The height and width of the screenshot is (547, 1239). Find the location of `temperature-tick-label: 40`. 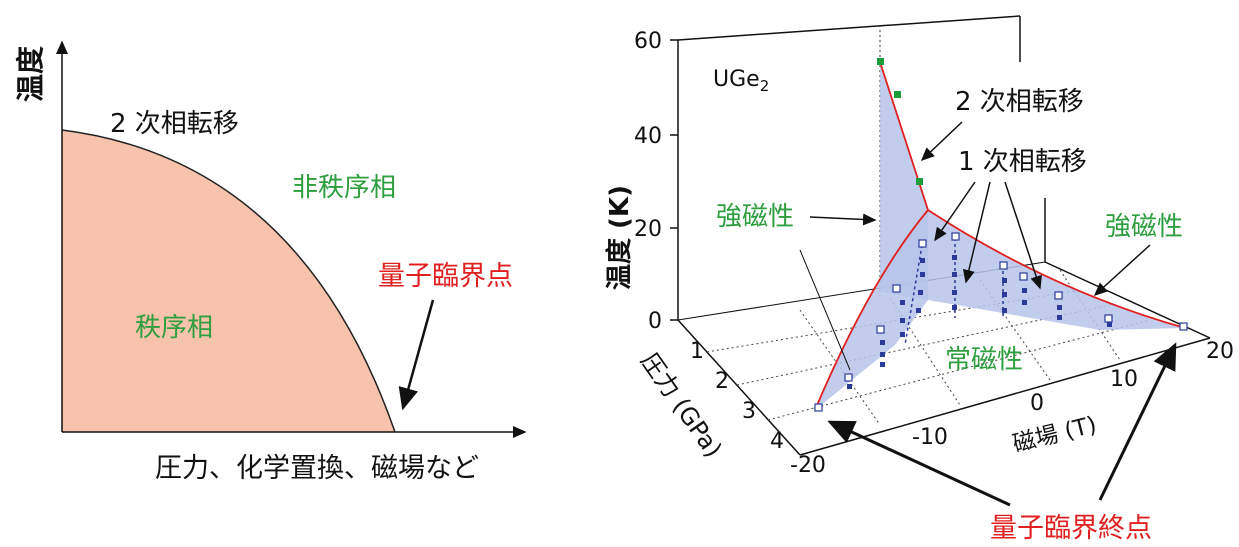

temperature-tick-label: 40 is located at coordinates (648, 136).